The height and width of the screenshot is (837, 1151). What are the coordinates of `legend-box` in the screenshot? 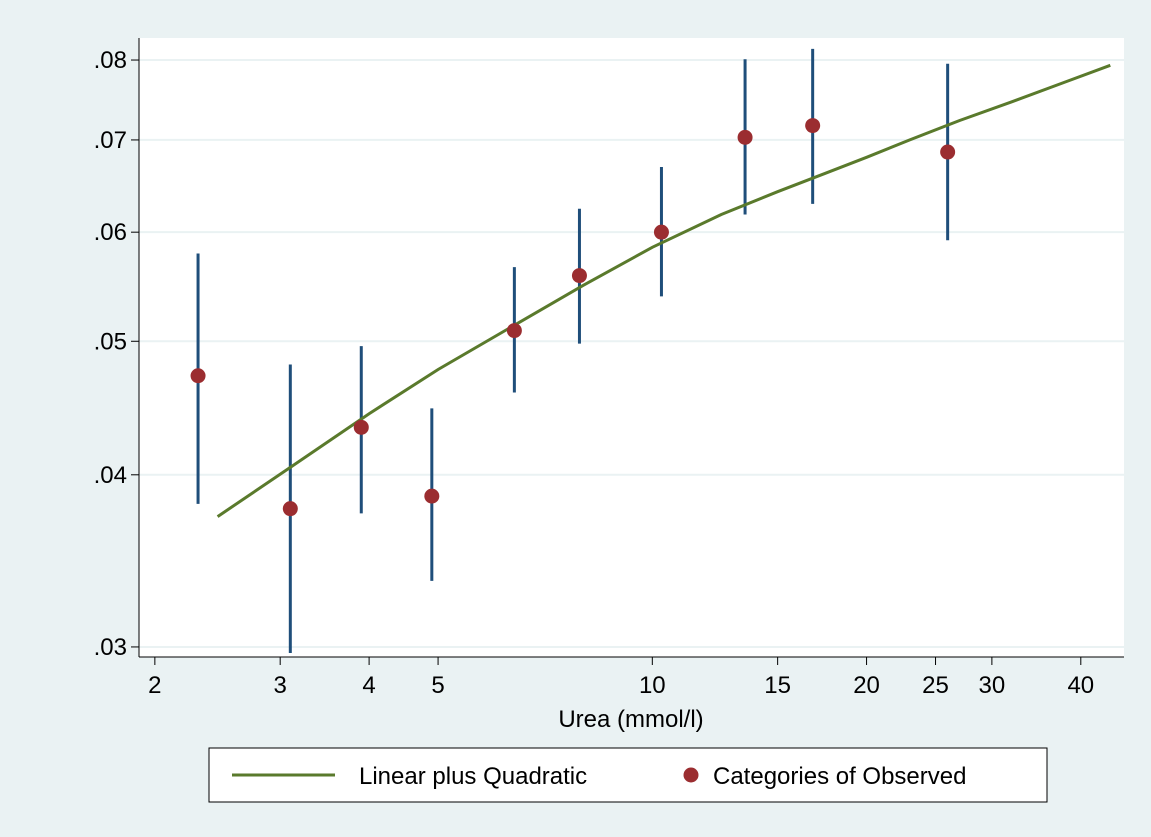 It's located at (628, 775).